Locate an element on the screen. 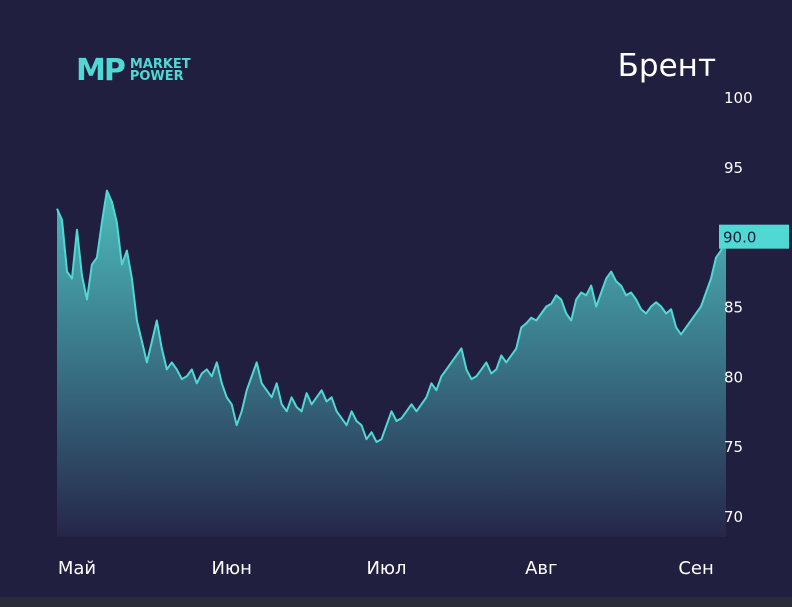 This screenshot has width=792, height=607. x-tick-label: Июн is located at coordinates (232, 568).